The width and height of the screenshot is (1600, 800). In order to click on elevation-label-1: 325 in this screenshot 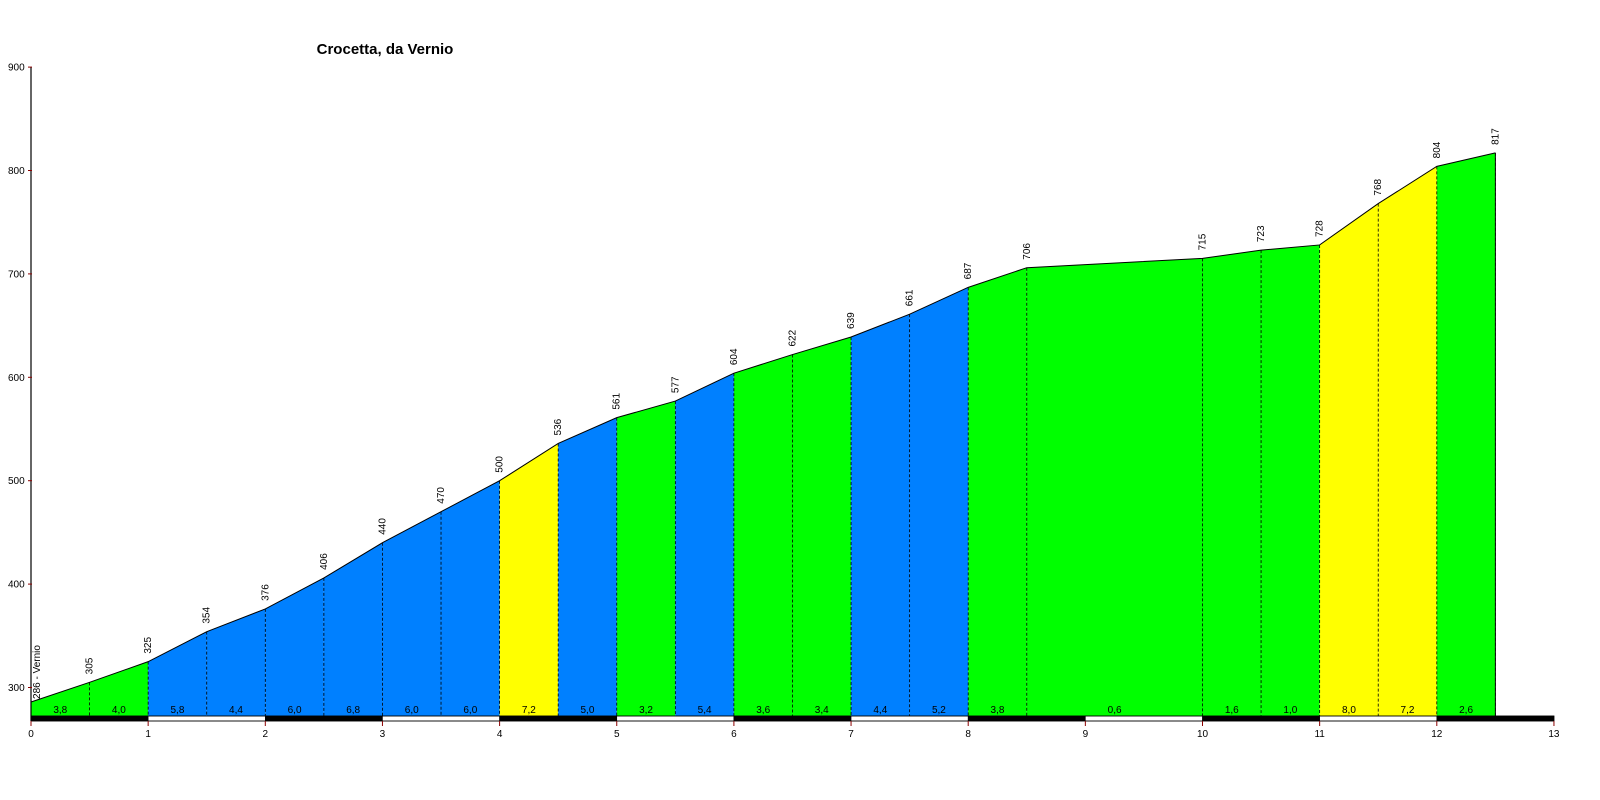, I will do `click(148, 645)`.